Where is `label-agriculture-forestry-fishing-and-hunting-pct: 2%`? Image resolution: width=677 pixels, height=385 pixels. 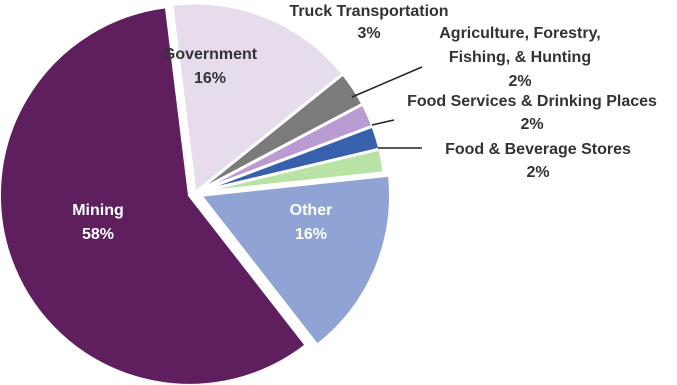 label-agriculture-forestry-fishing-and-hunting-pct: 2% is located at coordinates (519, 81).